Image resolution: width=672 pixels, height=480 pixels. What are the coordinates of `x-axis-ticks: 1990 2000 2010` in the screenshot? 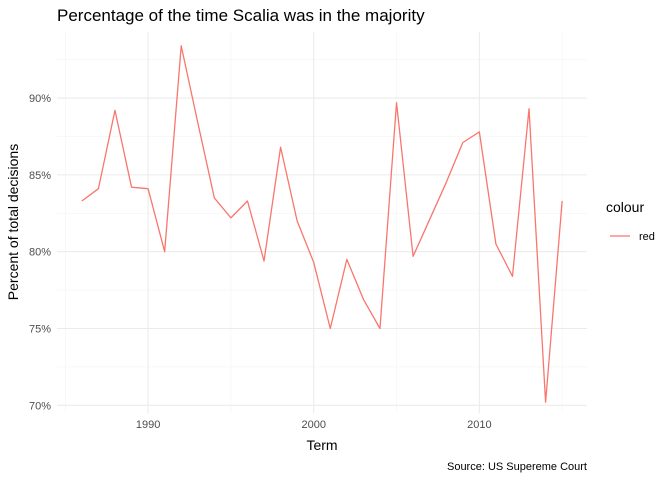 It's located at (314, 425).